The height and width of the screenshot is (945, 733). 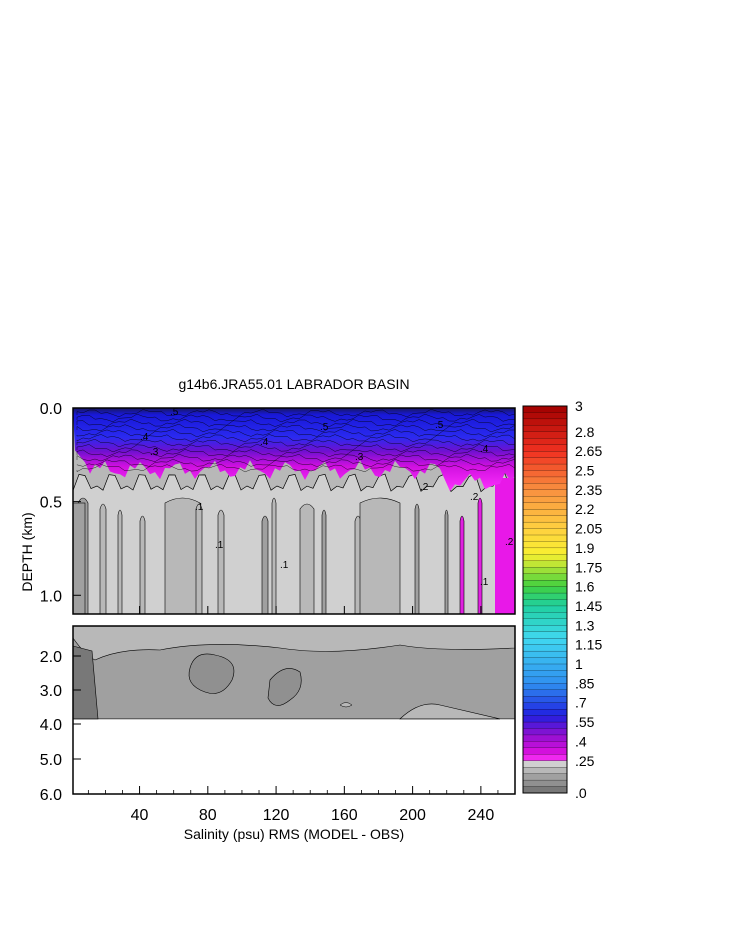 I want to click on colorbar-label: .0, so click(x=581, y=793).